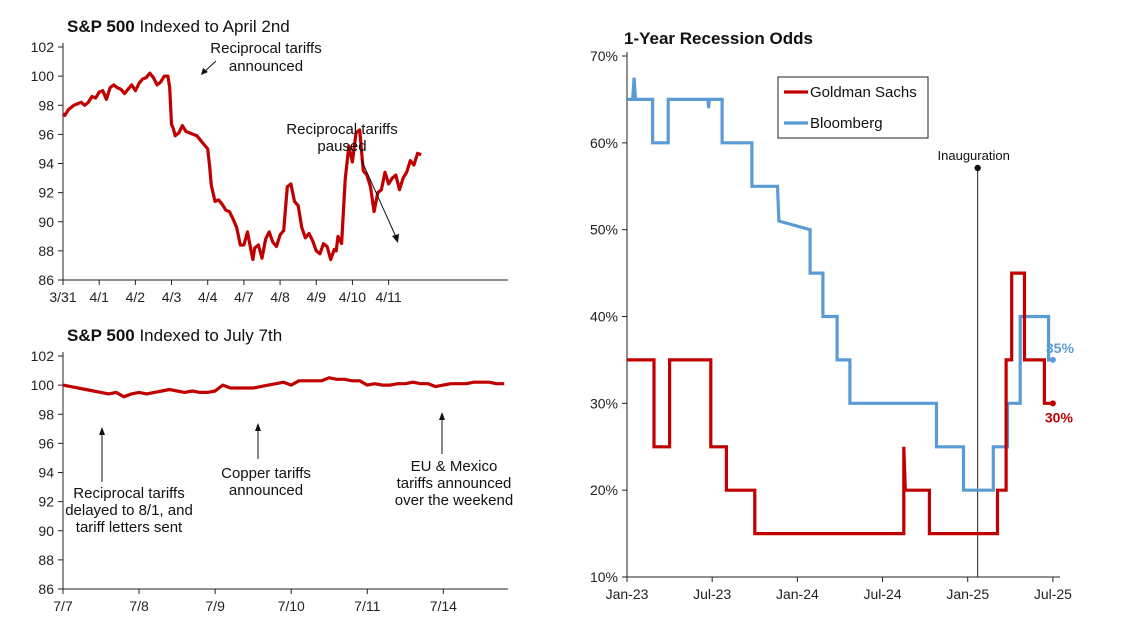  Describe the element at coordinates (443, 606) in the screenshot. I see `x-tick-label: 7/14` at that location.